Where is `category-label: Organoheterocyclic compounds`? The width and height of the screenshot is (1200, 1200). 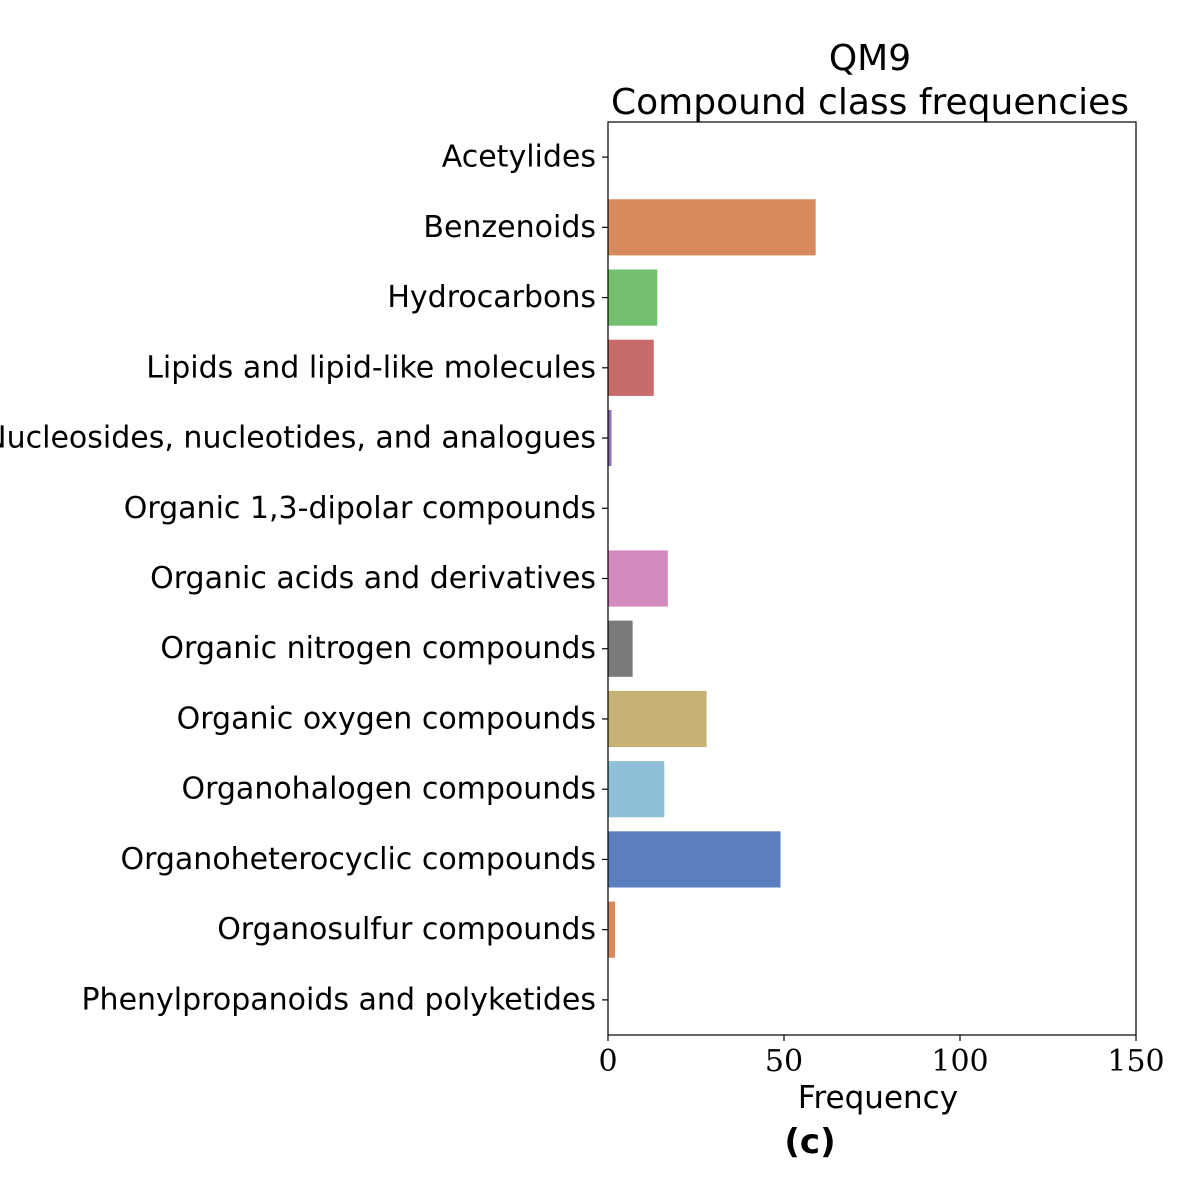 category-label: Organoheterocyclic compounds is located at coordinates (358, 859).